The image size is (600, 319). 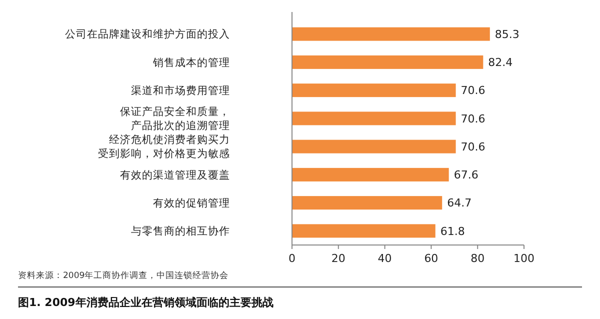 What do you see at coordinates (452, 231) in the screenshot?
I see `data-label: 61.8` at bounding box center [452, 231].